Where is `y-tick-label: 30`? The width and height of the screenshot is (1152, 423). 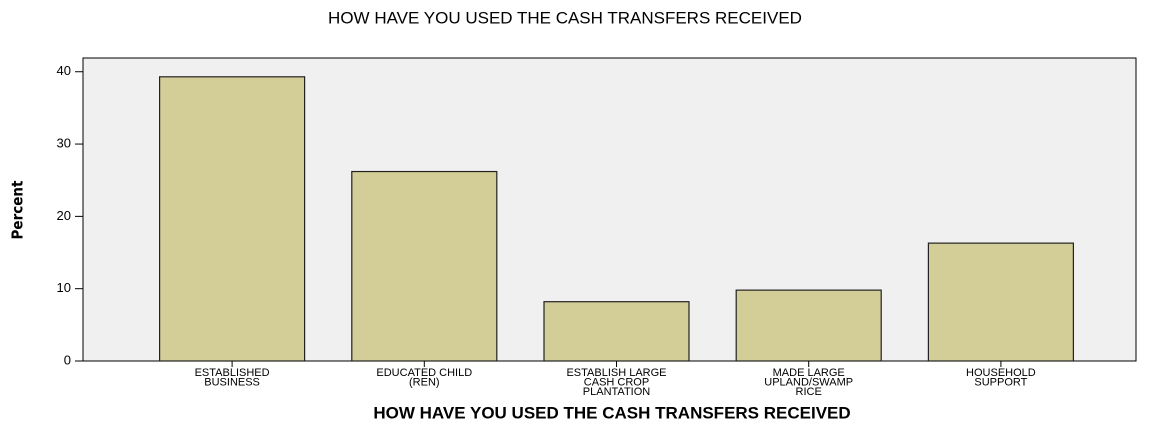
y-tick-label: 30 is located at coordinates (64, 142).